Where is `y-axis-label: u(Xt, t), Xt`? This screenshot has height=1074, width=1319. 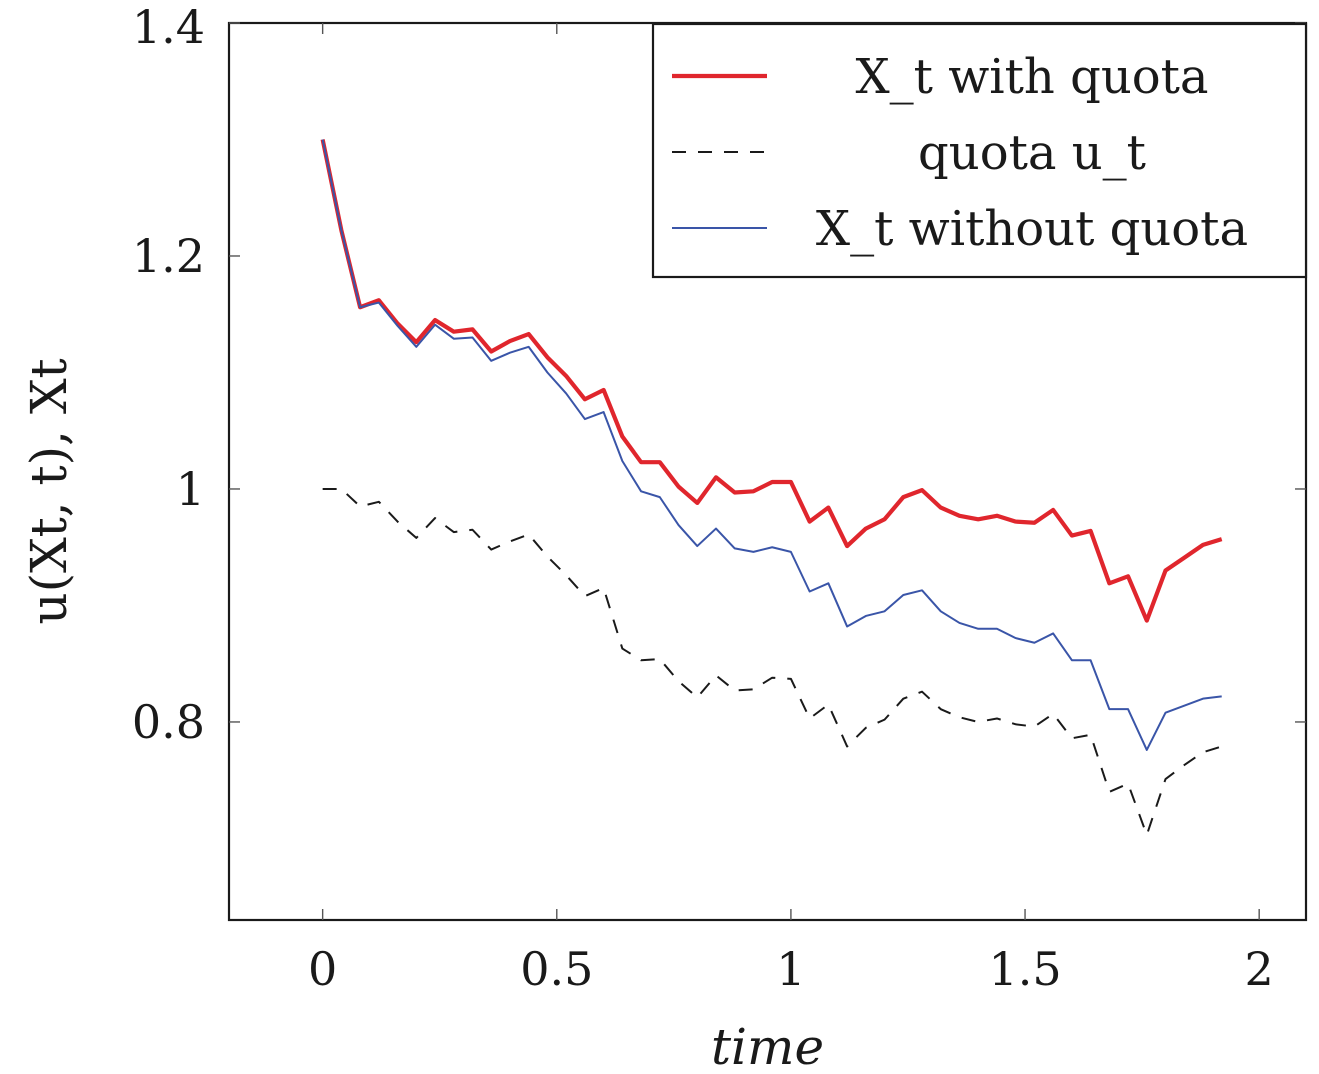
y-axis-label: u(Xt, t), Xt is located at coordinates (49, 491).